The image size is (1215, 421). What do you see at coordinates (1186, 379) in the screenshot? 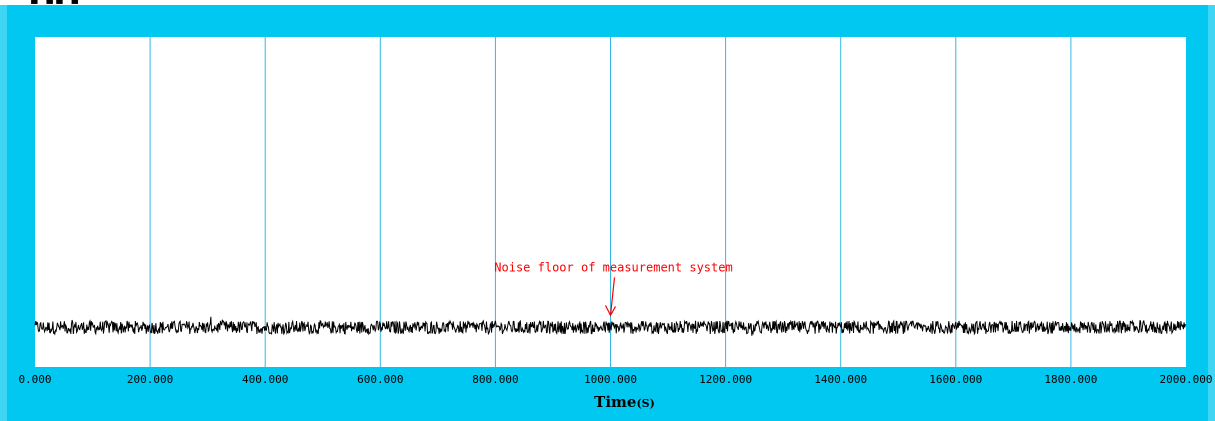
I see `x-tick-label: 2000.000` at bounding box center [1186, 379].